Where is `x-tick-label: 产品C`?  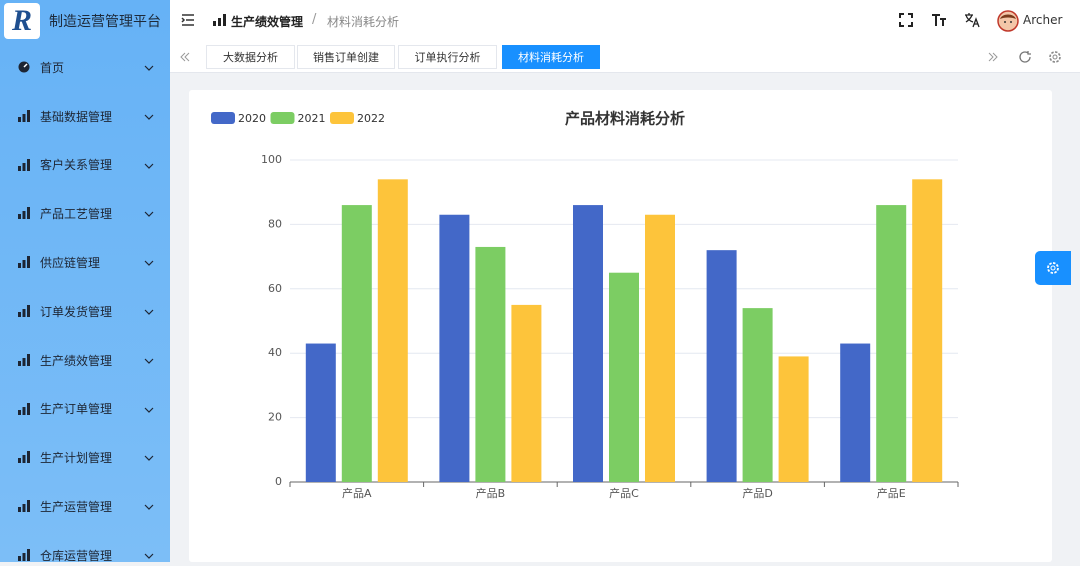 x-tick-label: 产品C is located at coordinates (624, 493).